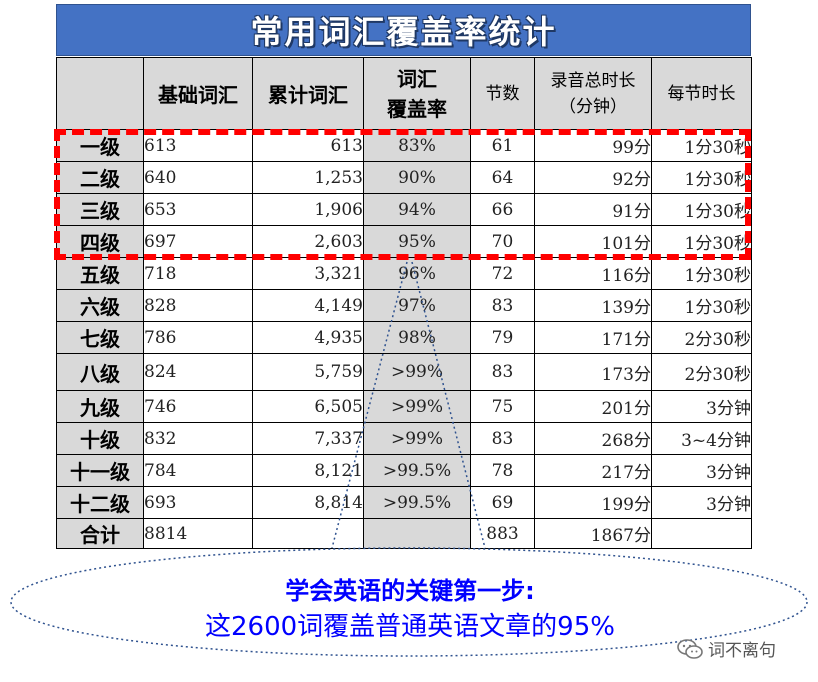  Describe the element at coordinates (502, 241) in the screenshot. I see `lessons-cell: 70` at that location.